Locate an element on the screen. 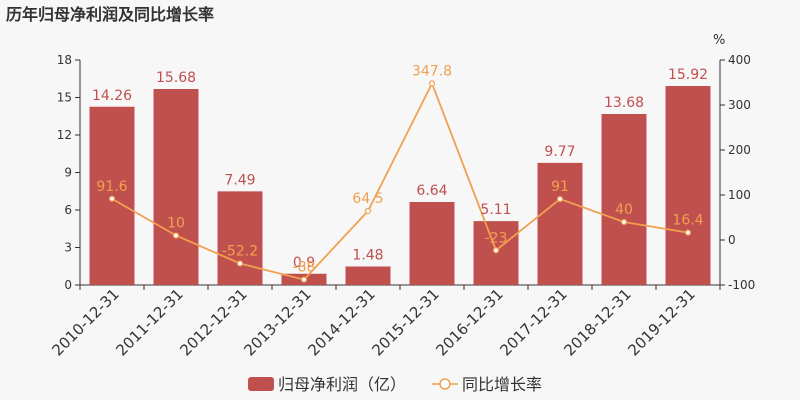  x-axis-tick-label: 2013-12-31 is located at coordinates (277, 322).